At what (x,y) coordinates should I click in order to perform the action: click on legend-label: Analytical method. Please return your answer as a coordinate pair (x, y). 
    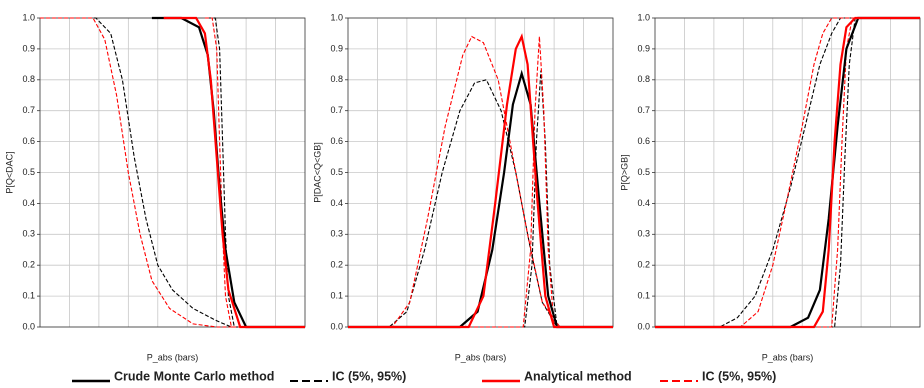
    Looking at the image, I should click on (578, 376).